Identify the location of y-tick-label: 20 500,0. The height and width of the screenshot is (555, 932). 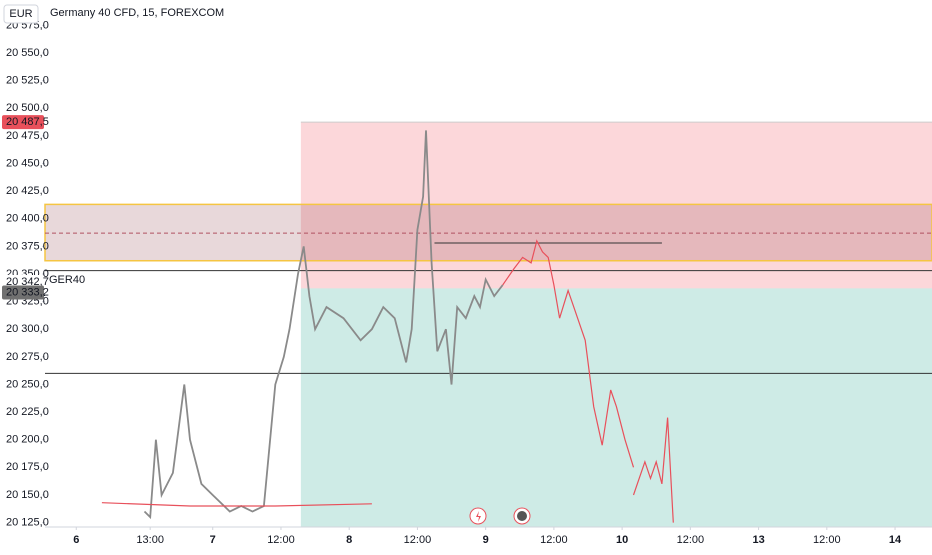
(27, 108).